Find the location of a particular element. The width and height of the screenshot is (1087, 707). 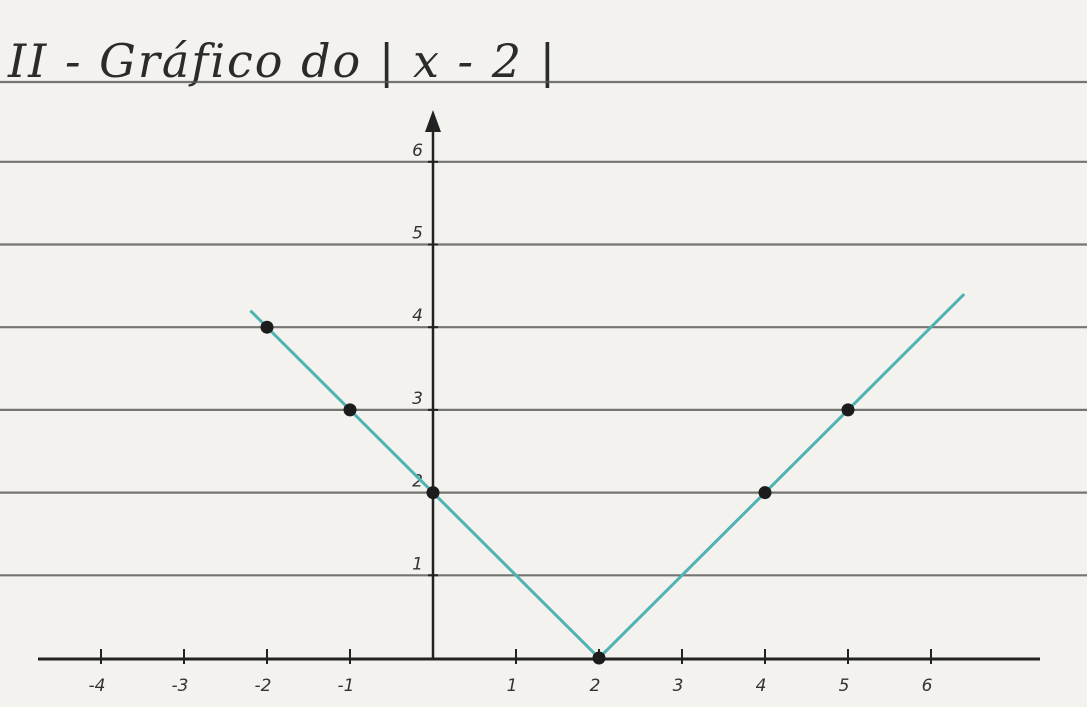

x-tick-label: 3 is located at coordinates (678, 686).